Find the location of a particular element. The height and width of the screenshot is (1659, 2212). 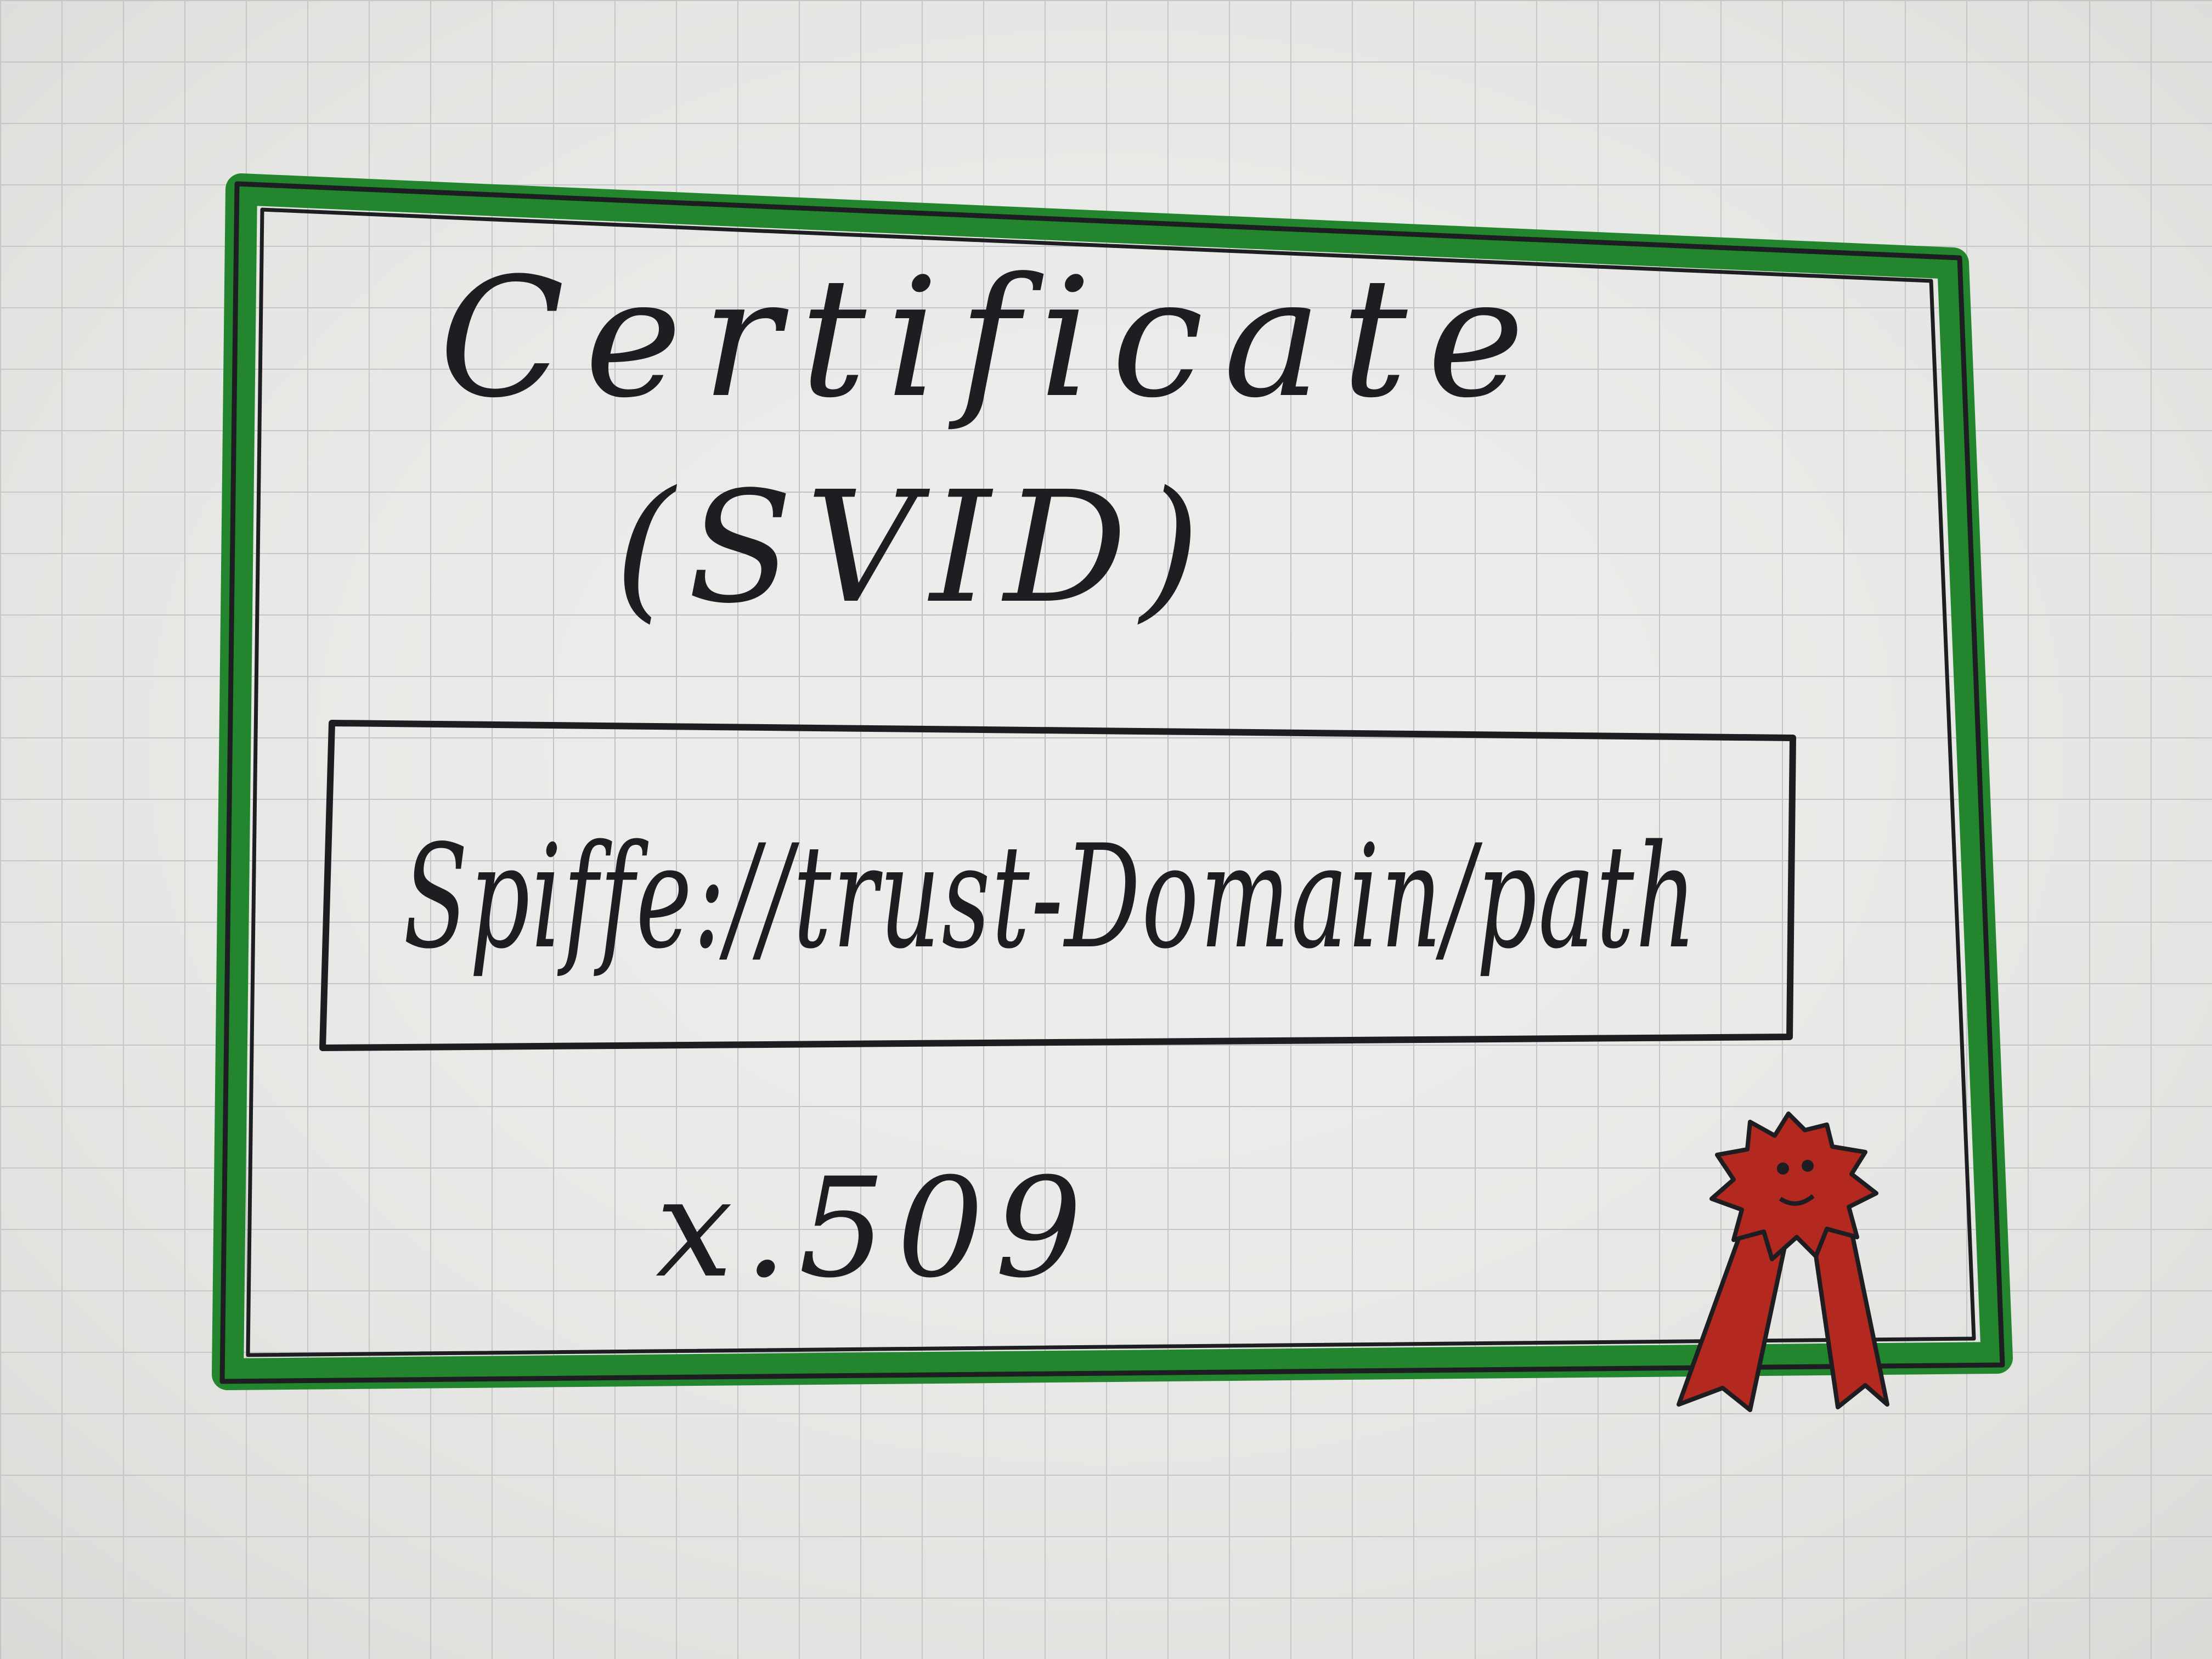

certificate-subtitle: (SVID) is located at coordinates (914, 548).